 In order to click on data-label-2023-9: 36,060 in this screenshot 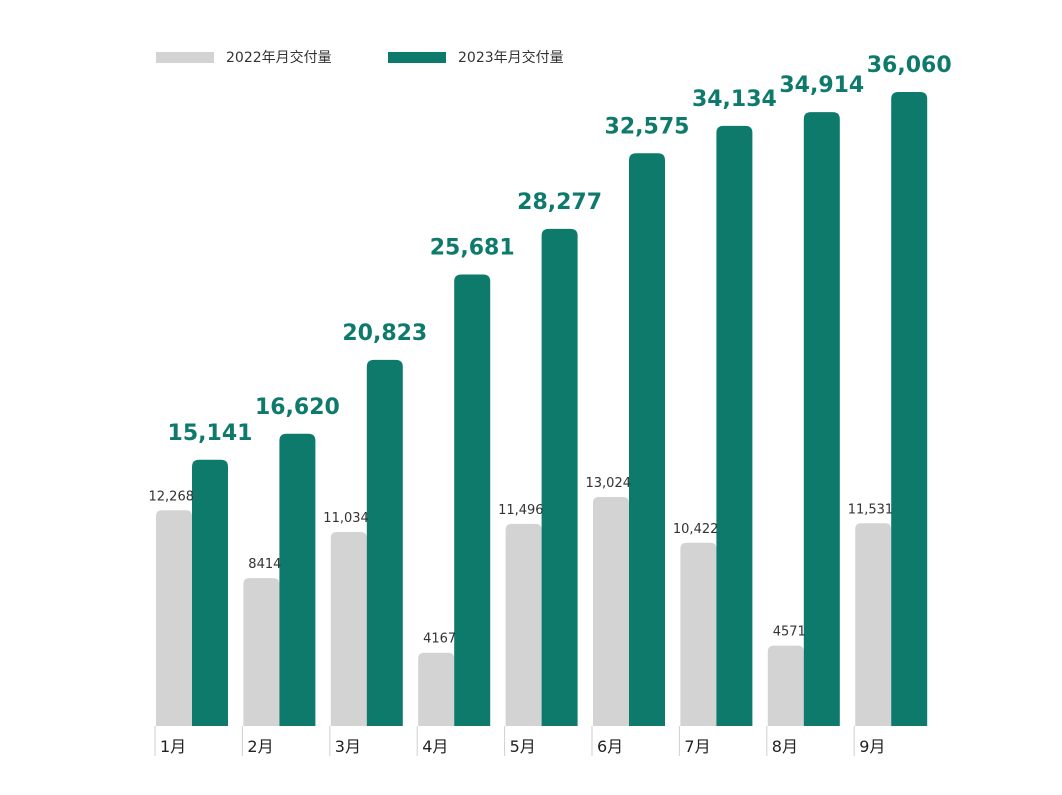, I will do `click(909, 65)`.